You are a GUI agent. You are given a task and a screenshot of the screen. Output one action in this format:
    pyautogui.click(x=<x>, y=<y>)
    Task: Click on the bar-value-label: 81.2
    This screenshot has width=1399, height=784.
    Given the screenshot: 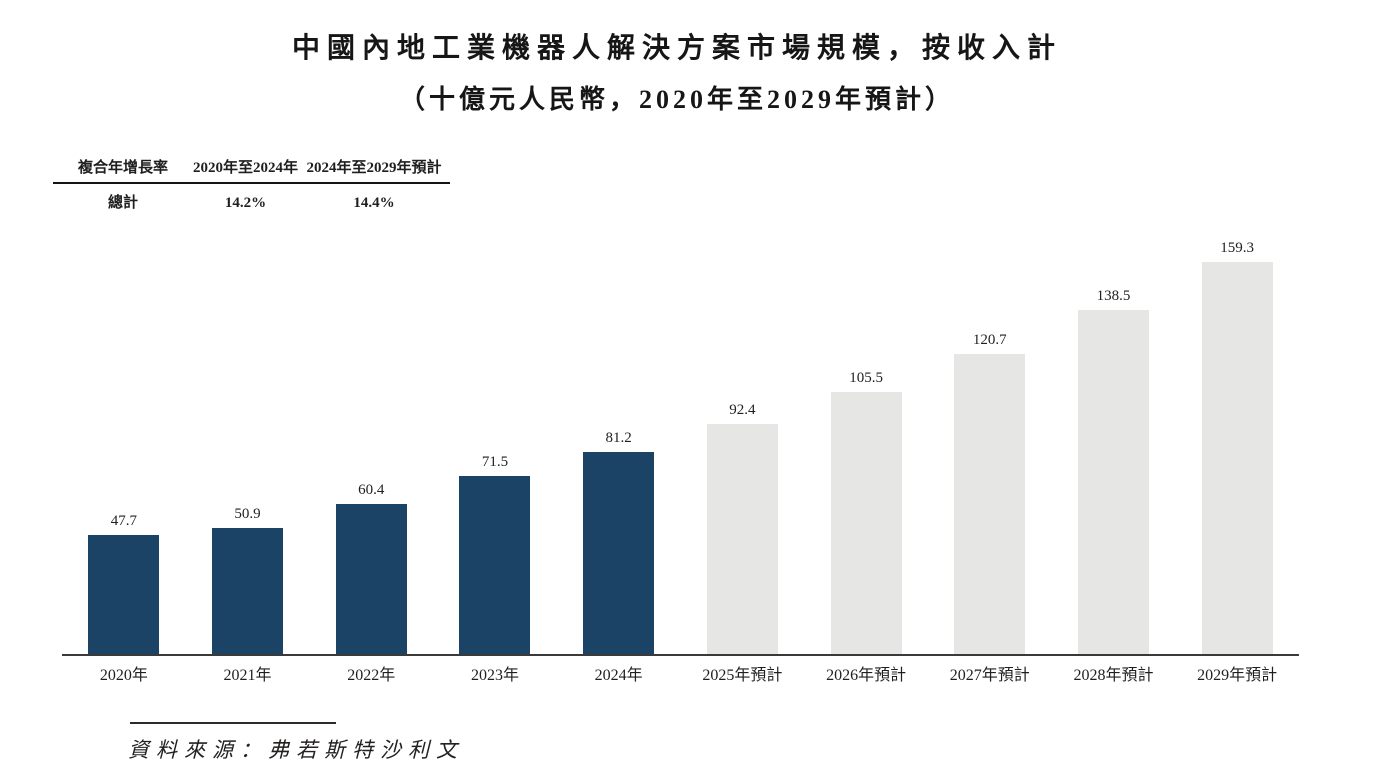 What is the action you would take?
    pyautogui.click(x=618, y=438)
    